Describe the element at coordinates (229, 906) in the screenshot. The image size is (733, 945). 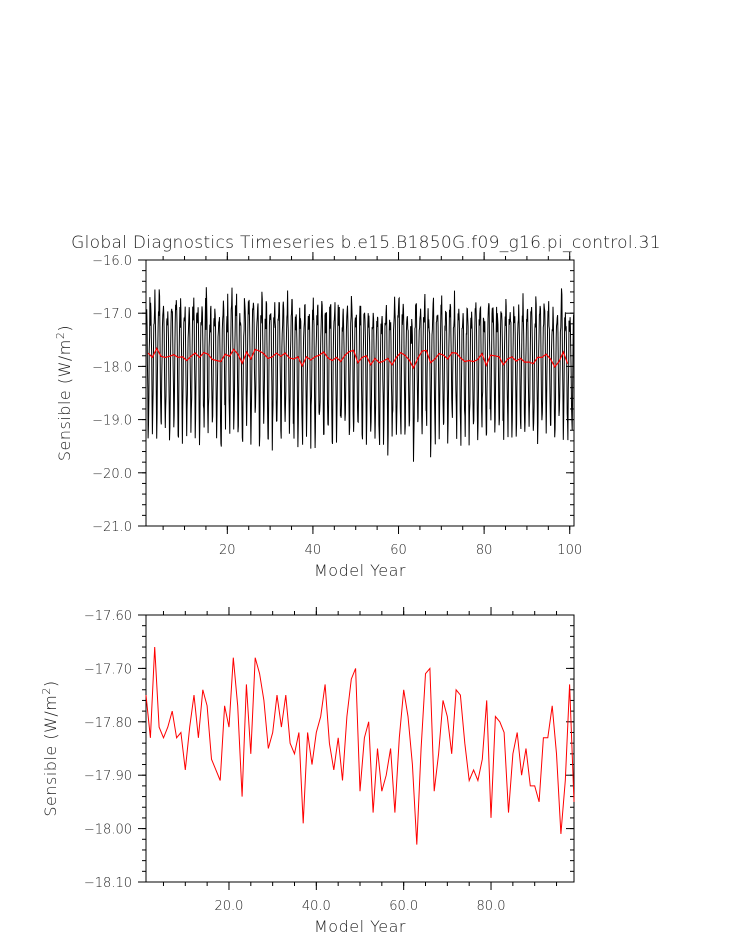
I see `x-tick-label: 20.0` at that location.